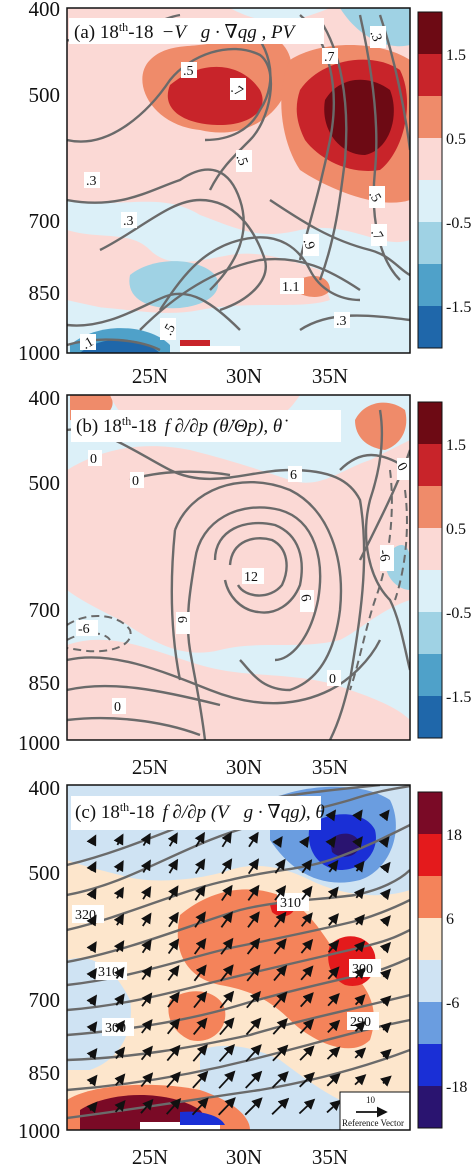 The image size is (474, 1173). Describe the element at coordinates (141, 812) in the screenshot. I see `panel-title-suffix: -18` at that location.